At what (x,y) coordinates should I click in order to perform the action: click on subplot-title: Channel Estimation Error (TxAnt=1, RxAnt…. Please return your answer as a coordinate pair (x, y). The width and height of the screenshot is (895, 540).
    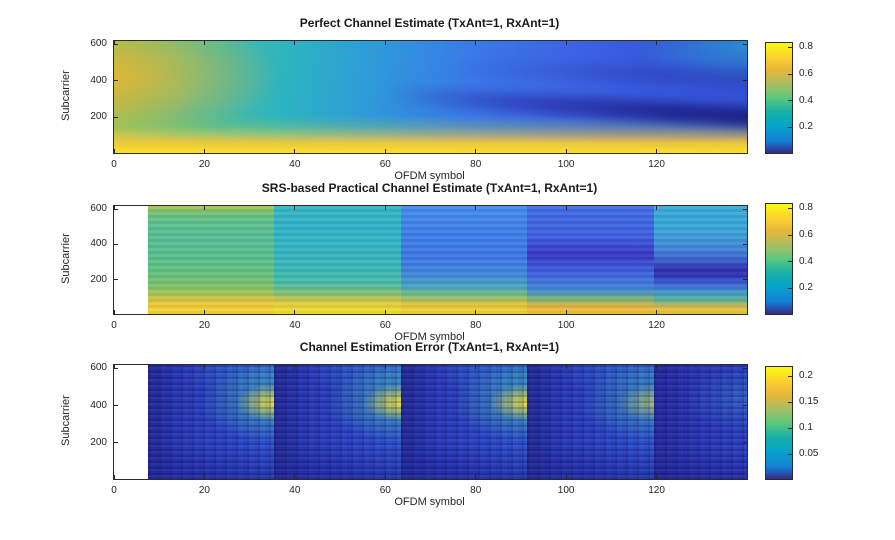
    Looking at the image, I should click on (429, 347).